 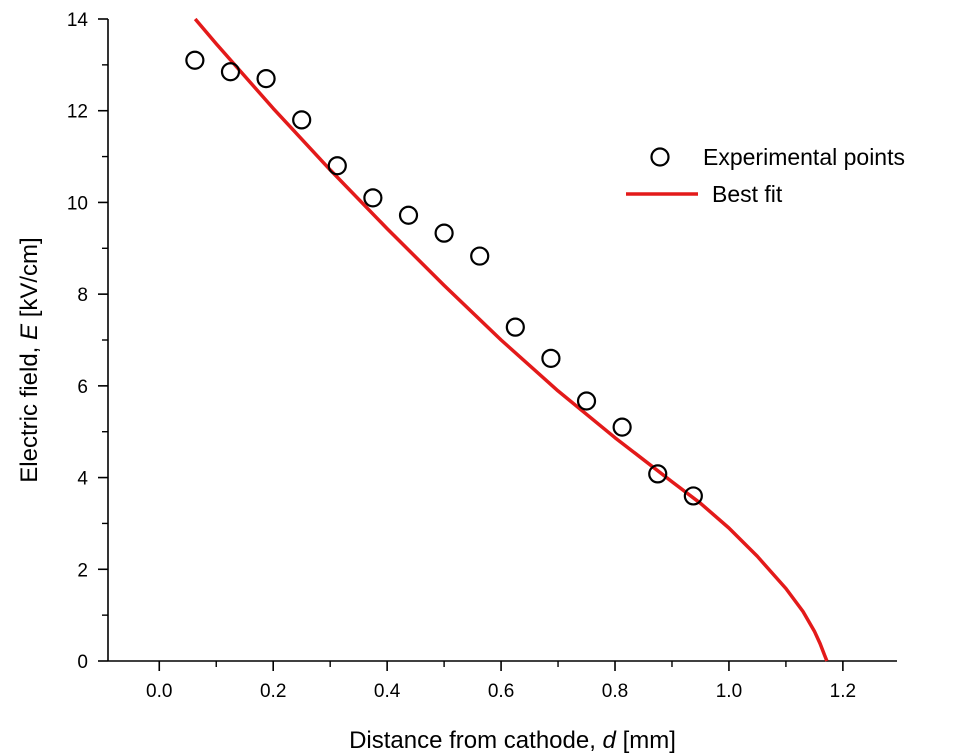 I want to click on y-tick-label: 0, so click(x=82, y=662).